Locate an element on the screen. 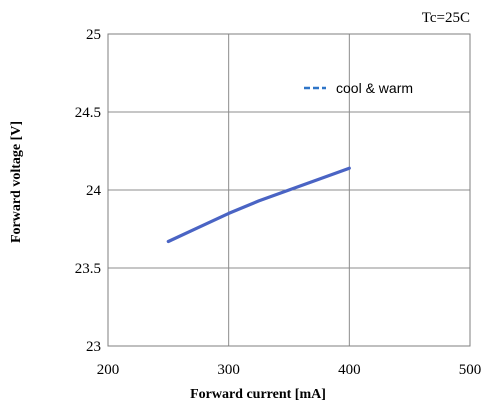  x-axis-title: Forward current [mA] is located at coordinates (258, 394).